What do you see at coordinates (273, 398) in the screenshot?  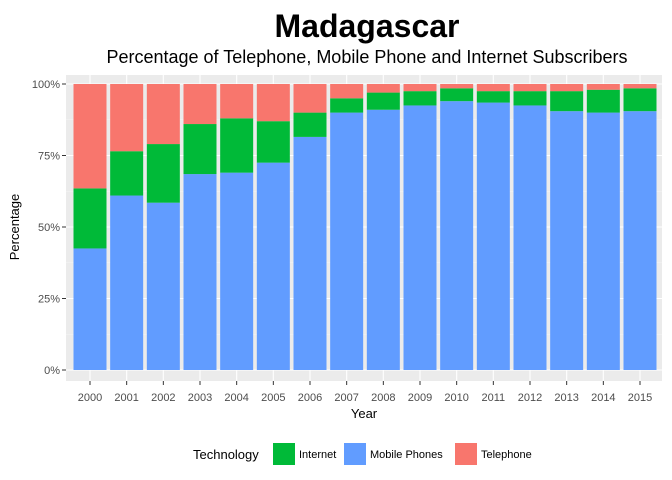 I see `x-tick-label-2005: 2005` at bounding box center [273, 398].